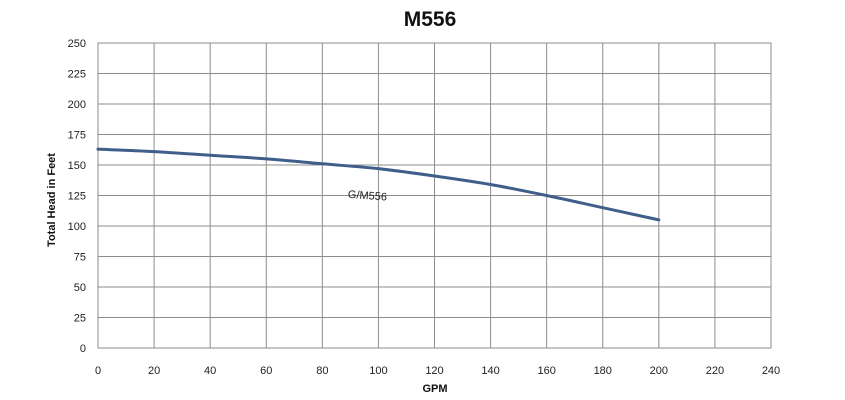 This screenshot has height=400, width=845. What do you see at coordinates (77, 75) in the screenshot?
I see `y-tick-label-9: 225` at bounding box center [77, 75].